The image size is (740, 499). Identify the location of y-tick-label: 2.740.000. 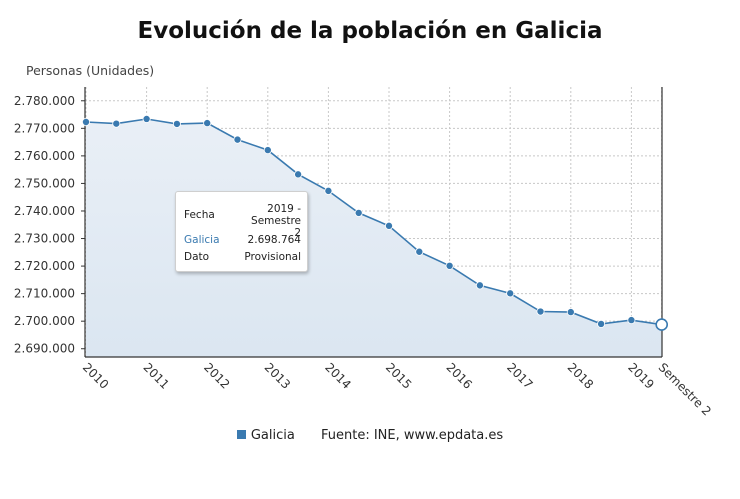
(44, 211).